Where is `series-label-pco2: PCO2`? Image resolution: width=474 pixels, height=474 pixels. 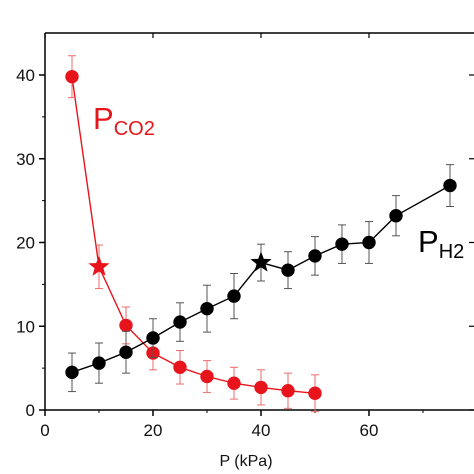 series-label-pco2: PCO2 is located at coordinates (124, 120).